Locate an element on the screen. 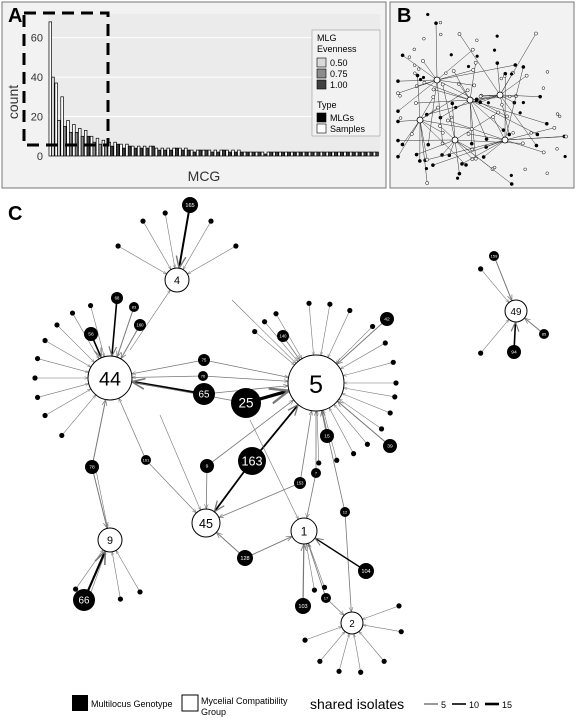  mlg-node-label: 85 is located at coordinates (544, 333).